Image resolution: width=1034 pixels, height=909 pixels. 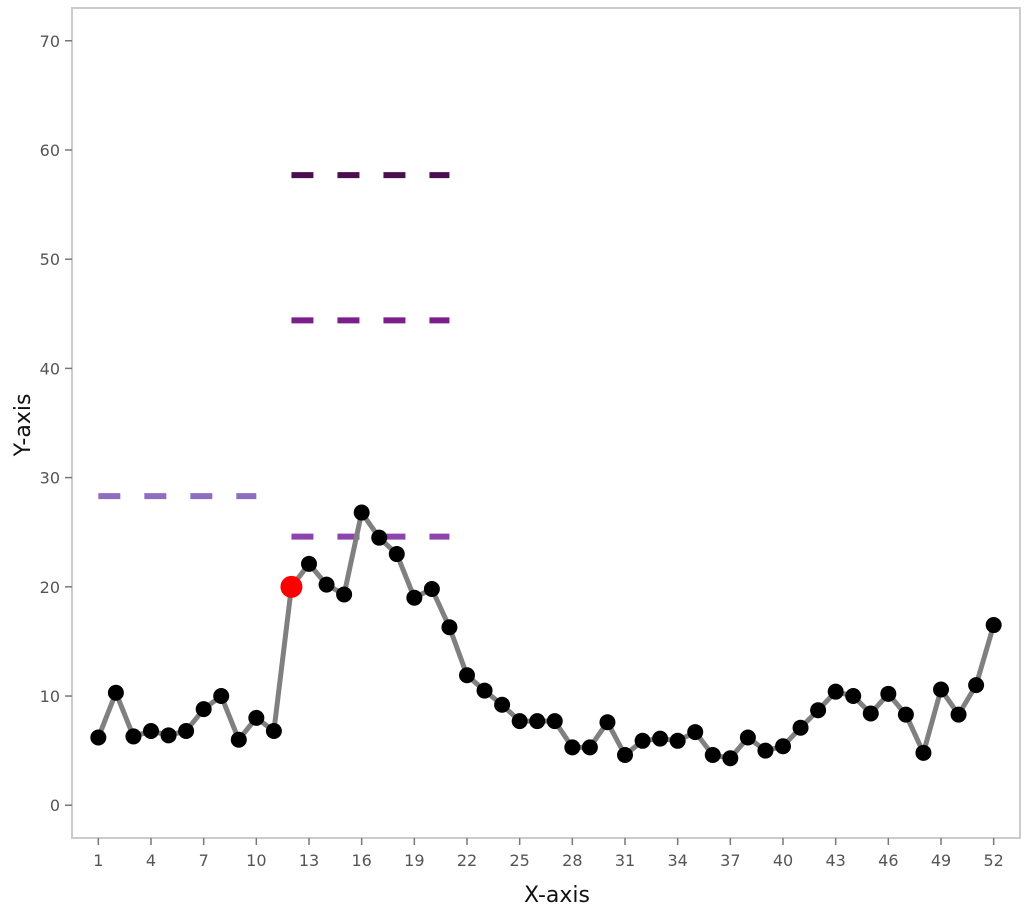 What do you see at coordinates (557, 895) in the screenshot?
I see `x-axis-title: X-axis` at bounding box center [557, 895].